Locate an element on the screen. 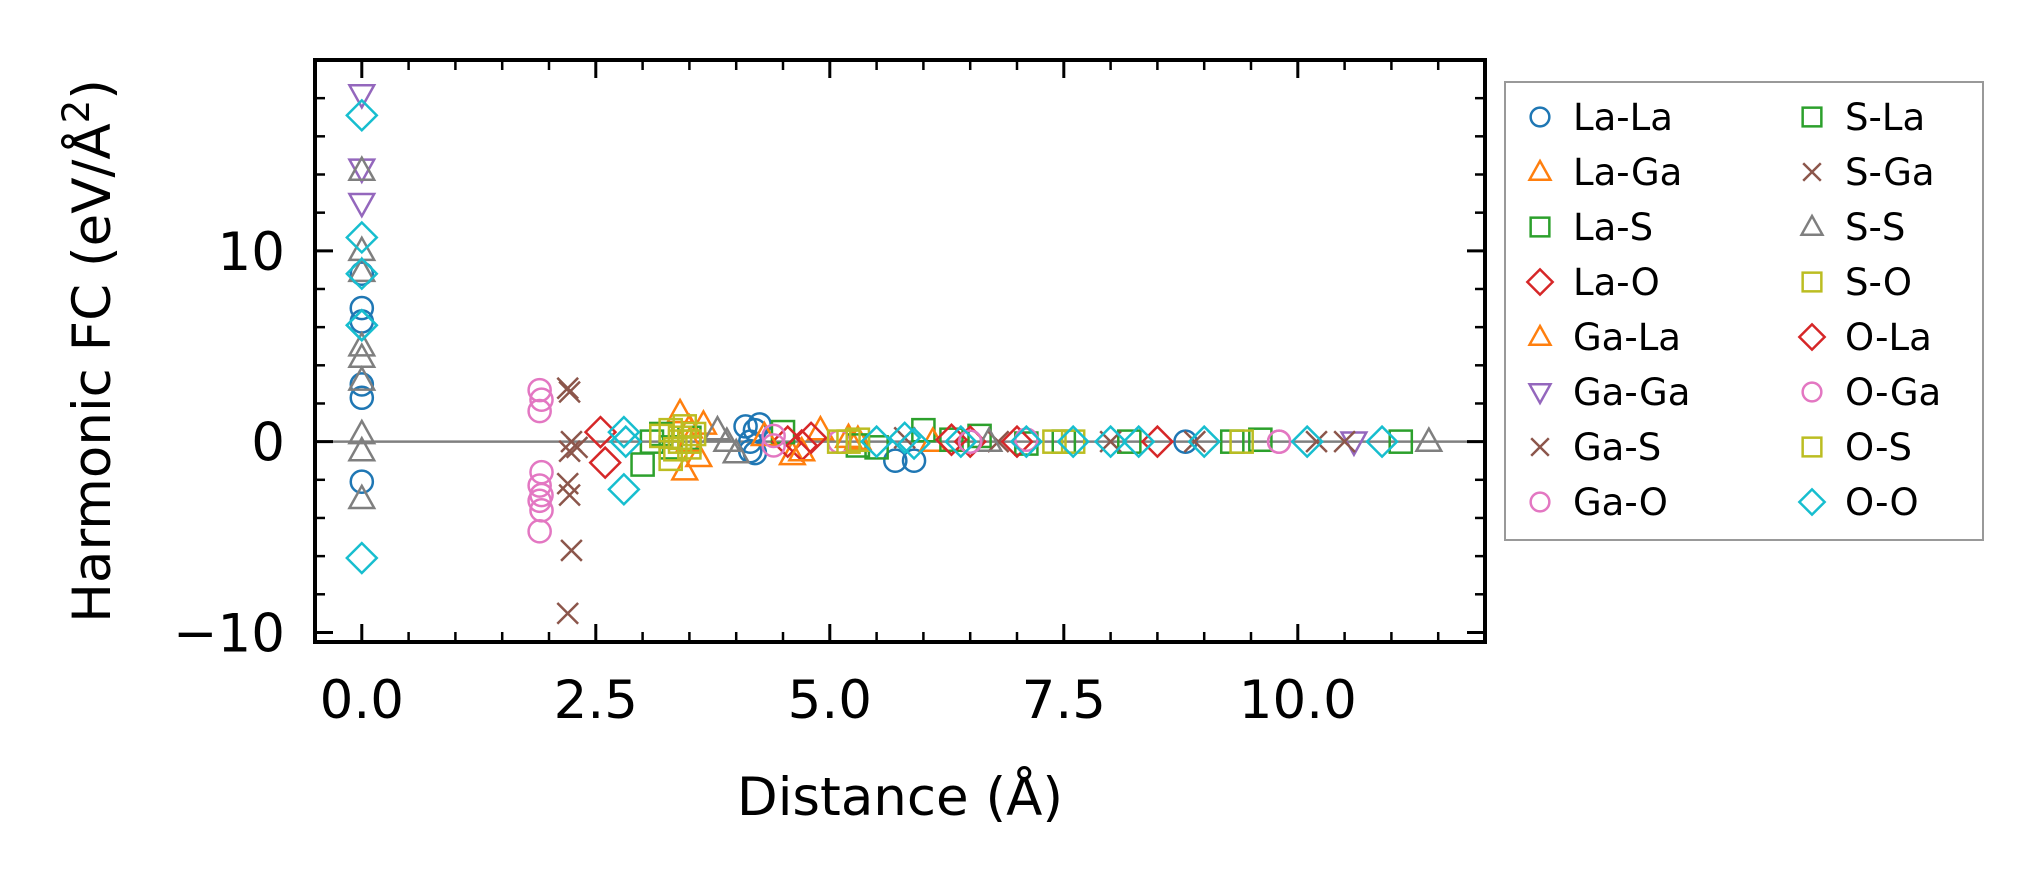  point-s-la is located at coordinates (951, 440).